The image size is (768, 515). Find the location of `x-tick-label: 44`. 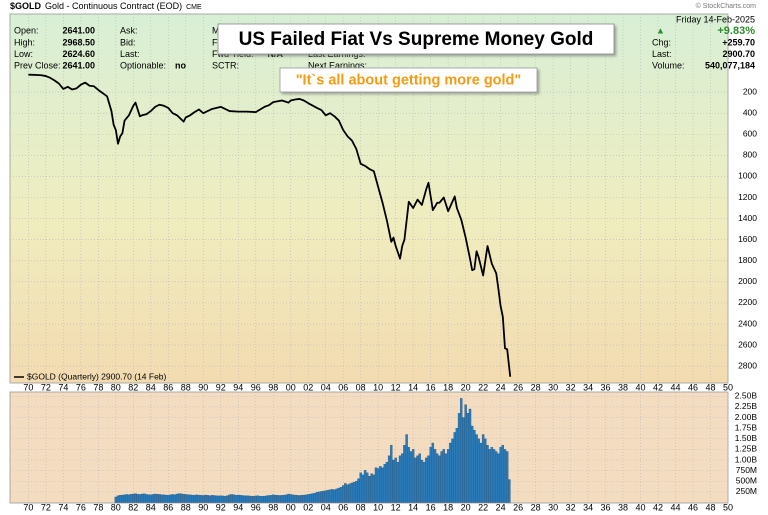

x-tick-label: 44 is located at coordinates (676, 387).